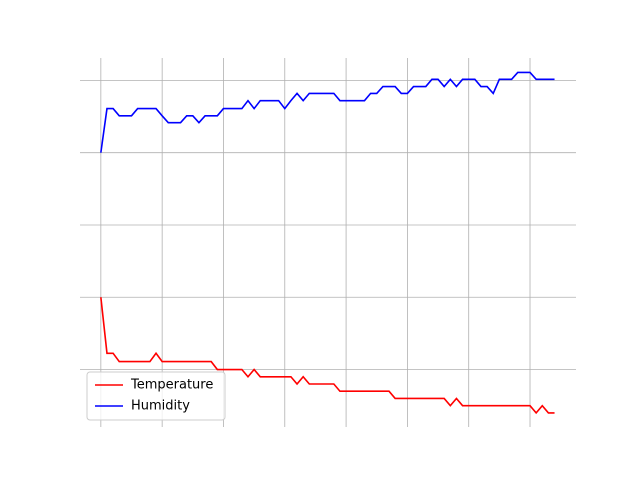 The width and height of the screenshot is (640, 480). Describe the element at coordinates (160, 406) in the screenshot. I see `legend-label: Humidity` at that location.